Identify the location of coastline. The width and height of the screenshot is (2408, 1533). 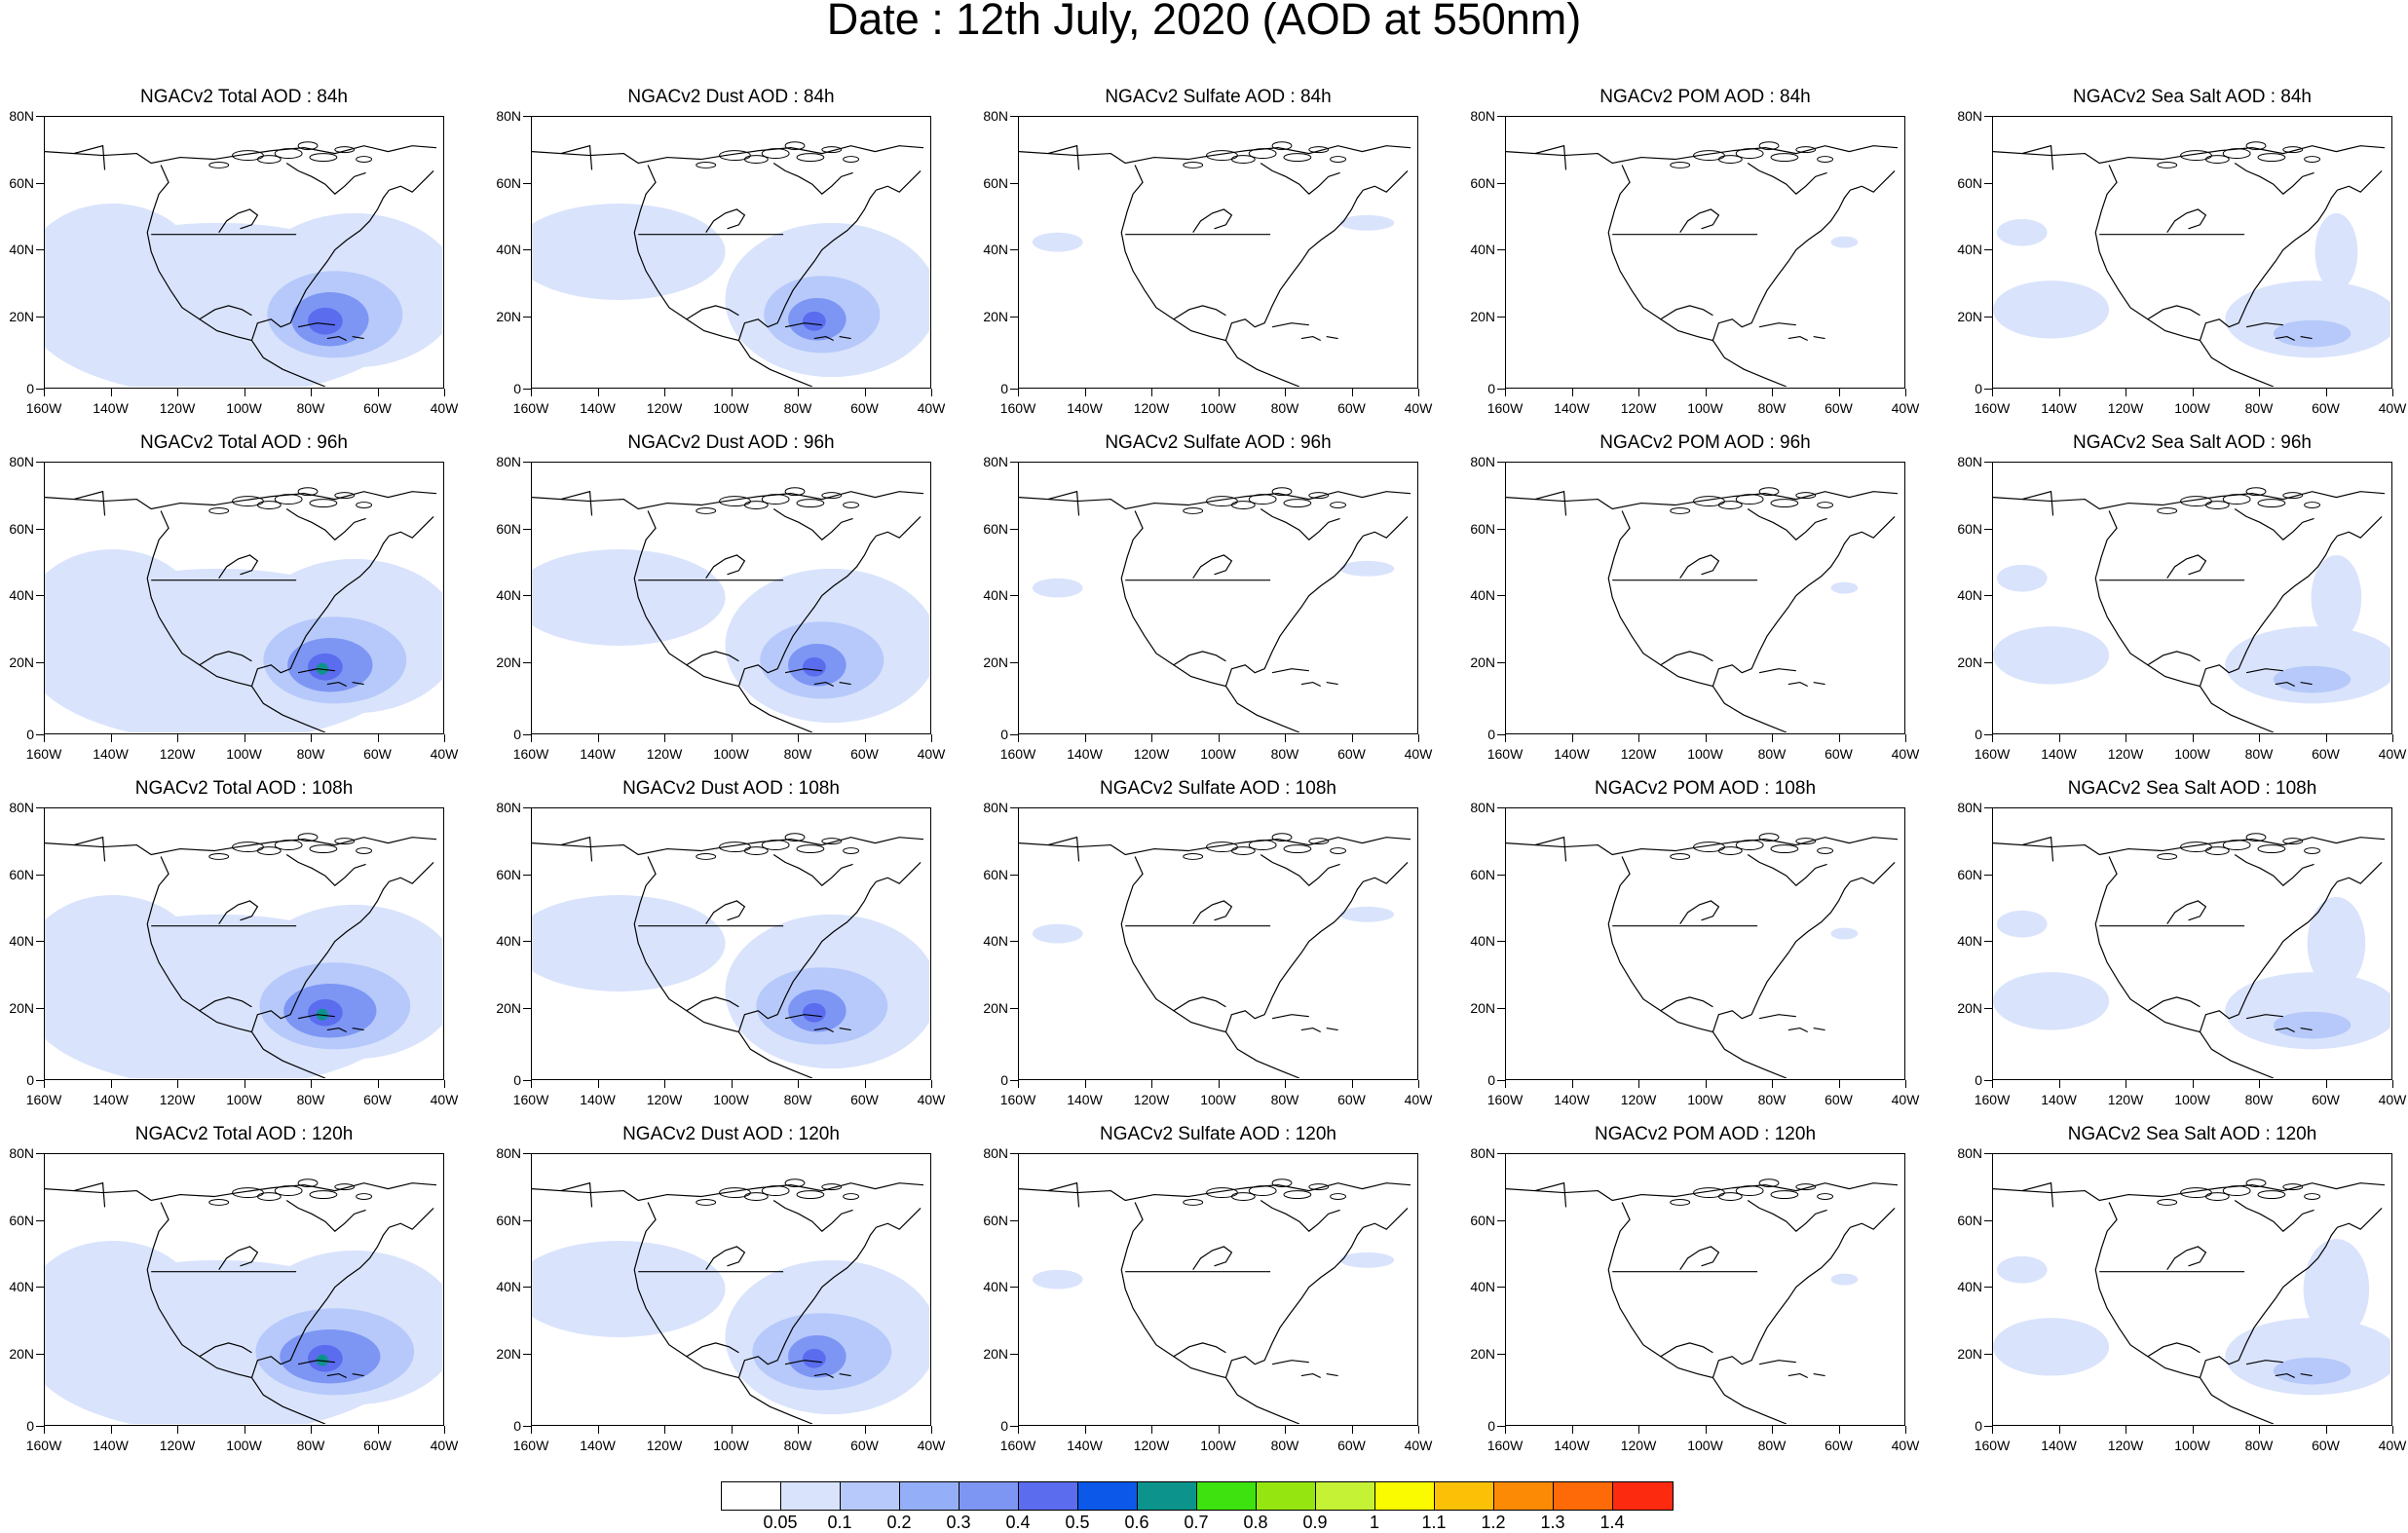
(1702, 957).